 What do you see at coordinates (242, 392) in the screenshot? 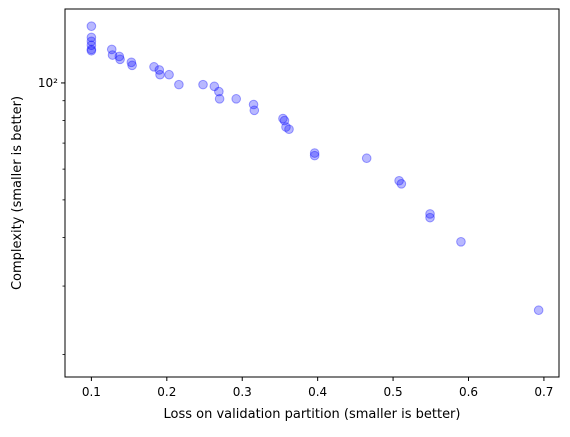
I see `x-tick-label: 0.3` at bounding box center [242, 392].